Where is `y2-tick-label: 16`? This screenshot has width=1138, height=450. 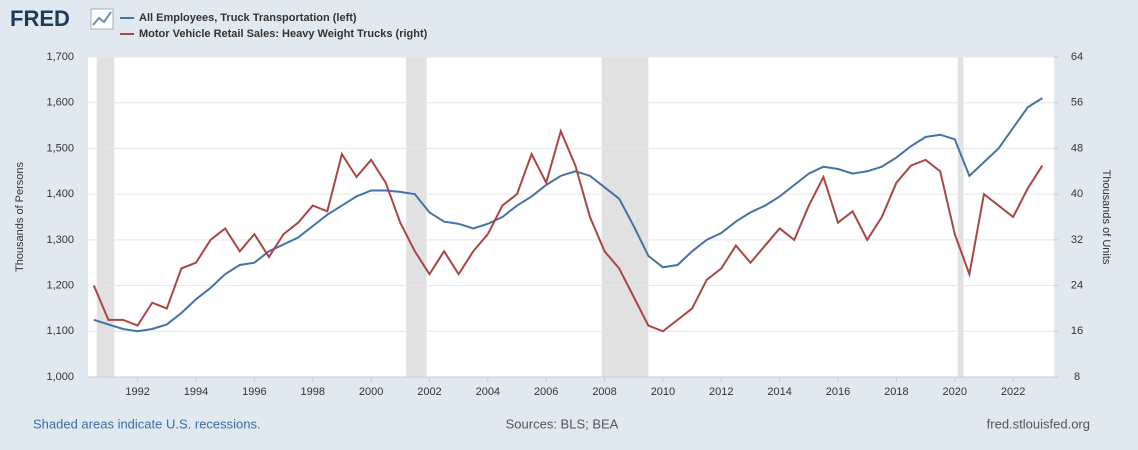
y2-tick-label: 16 is located at coordinates (1077, 331).